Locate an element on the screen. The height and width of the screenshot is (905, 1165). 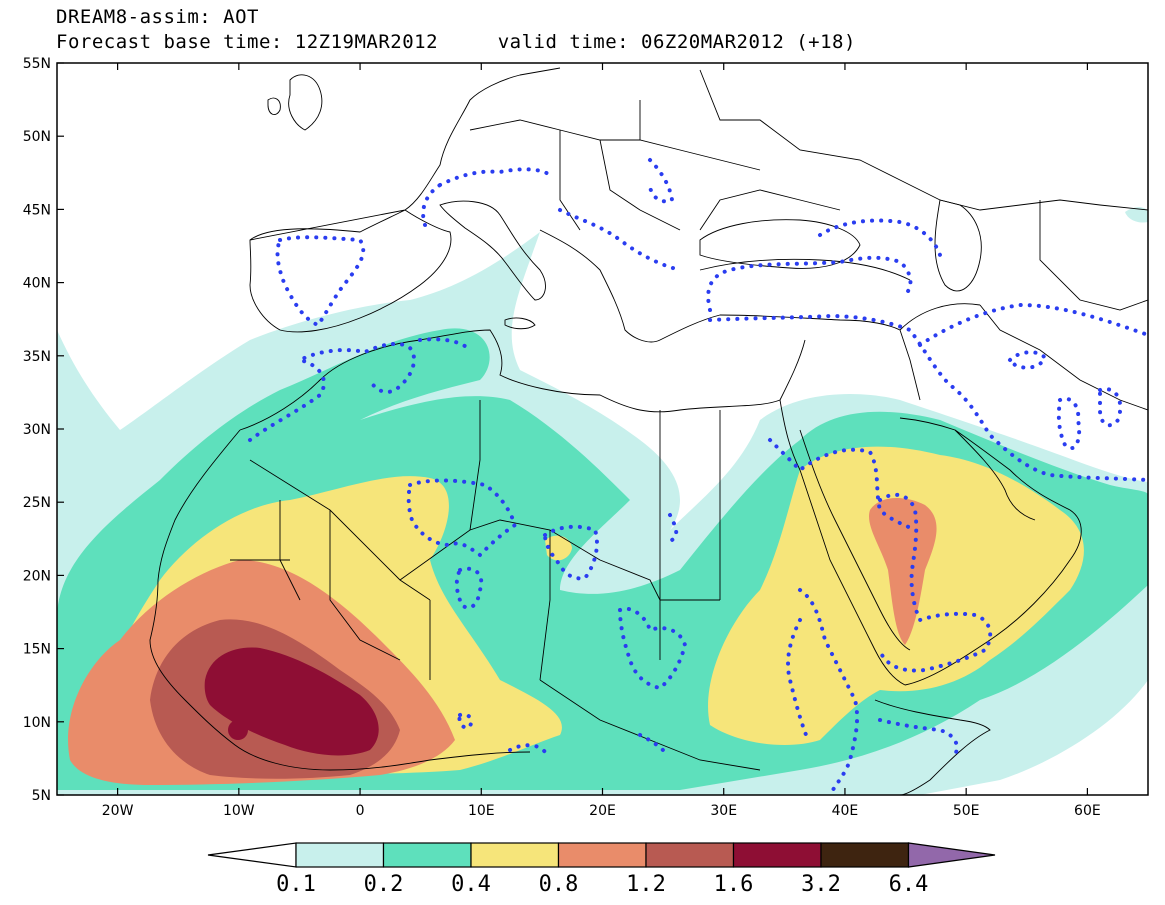
colorbar-level-label: 0.1 is located at coordinates (296, 884).